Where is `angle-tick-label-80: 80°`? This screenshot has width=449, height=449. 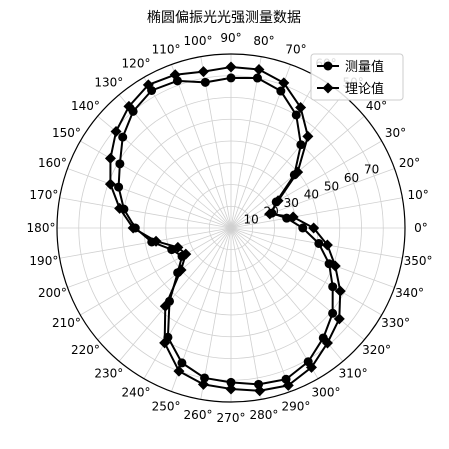 angle-tick-label-80: 80° is located at coordinates (263, 41).